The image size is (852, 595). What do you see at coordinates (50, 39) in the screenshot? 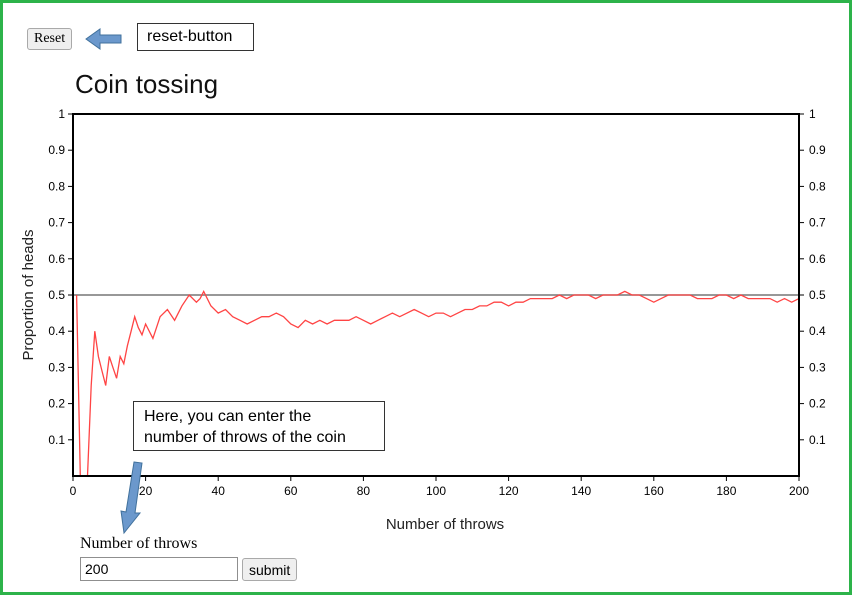
I see `reset-button: Reset` at bounding box center [50, 39].